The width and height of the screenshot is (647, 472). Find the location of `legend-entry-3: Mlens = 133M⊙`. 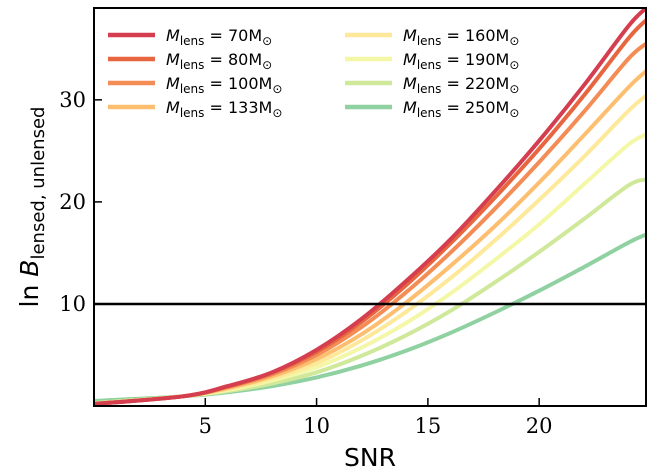

legend-entry-3: Mlens = 133M⊙ is located at coordinates (195, 109).